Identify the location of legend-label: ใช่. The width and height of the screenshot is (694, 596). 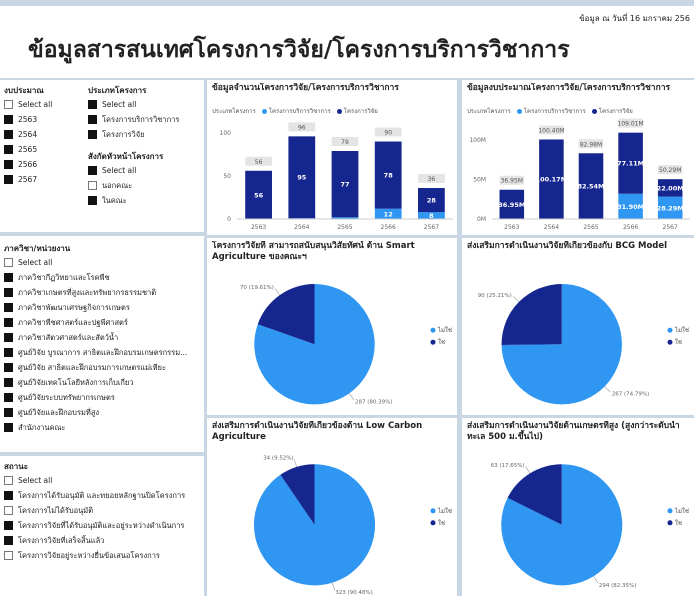
(678, 342).